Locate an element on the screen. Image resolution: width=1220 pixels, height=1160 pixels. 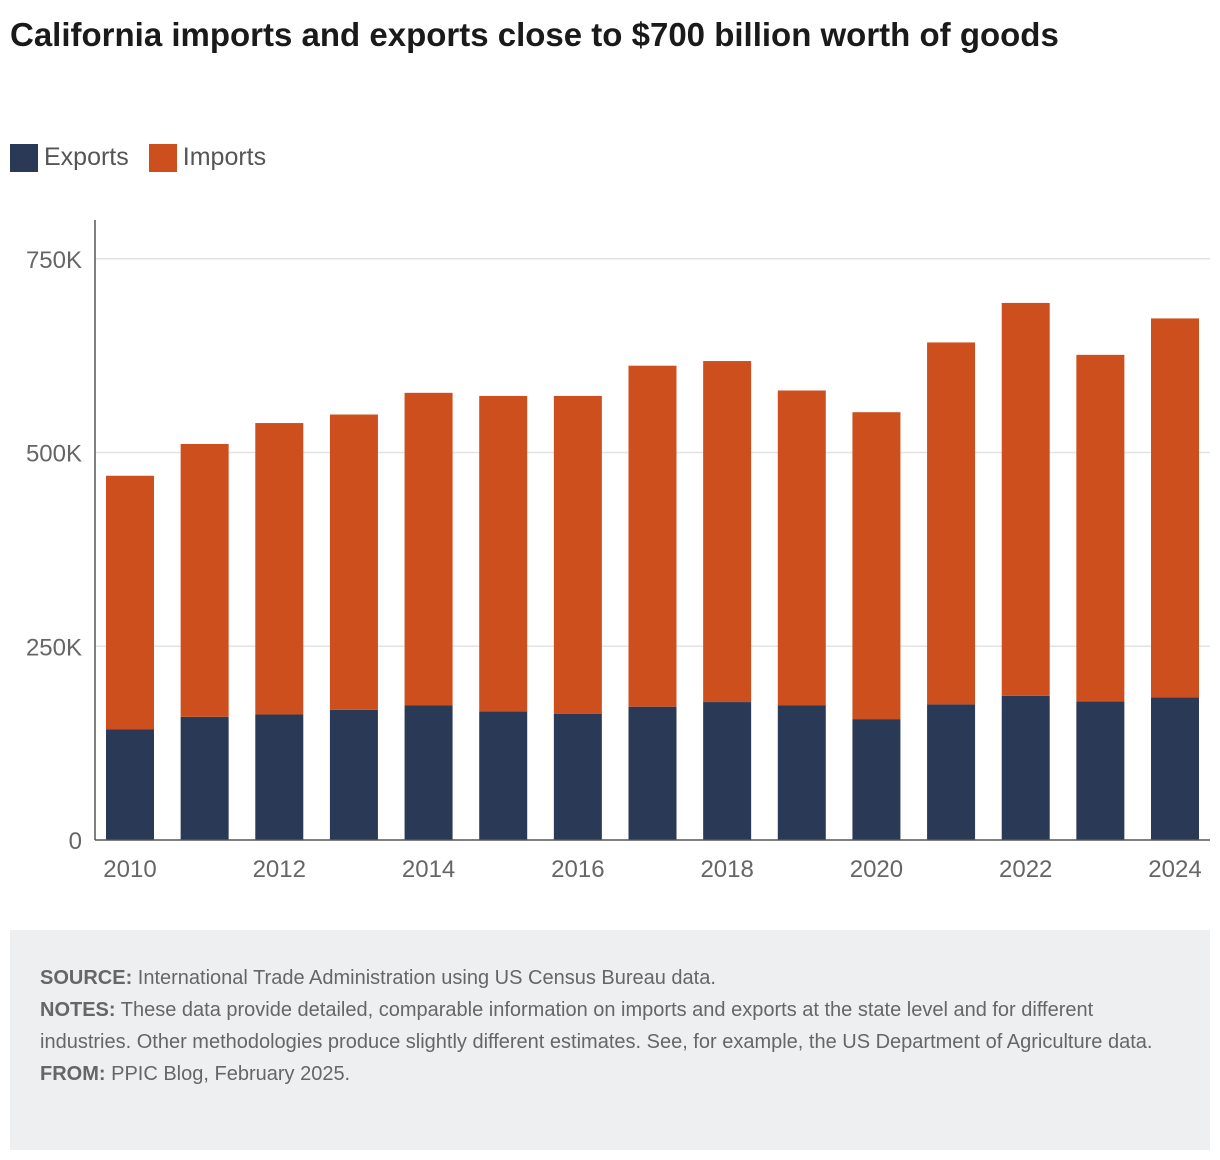
x-tick-label-2022: 2022 is located at coordinates (1025, 869).